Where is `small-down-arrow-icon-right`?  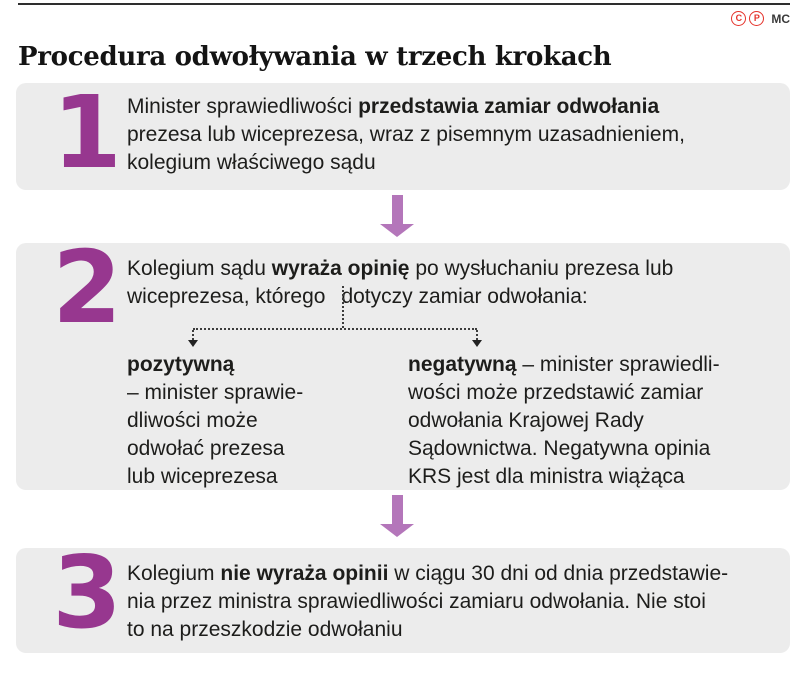
small-down-arrow-icon-right is located at coordinates (477, 343).